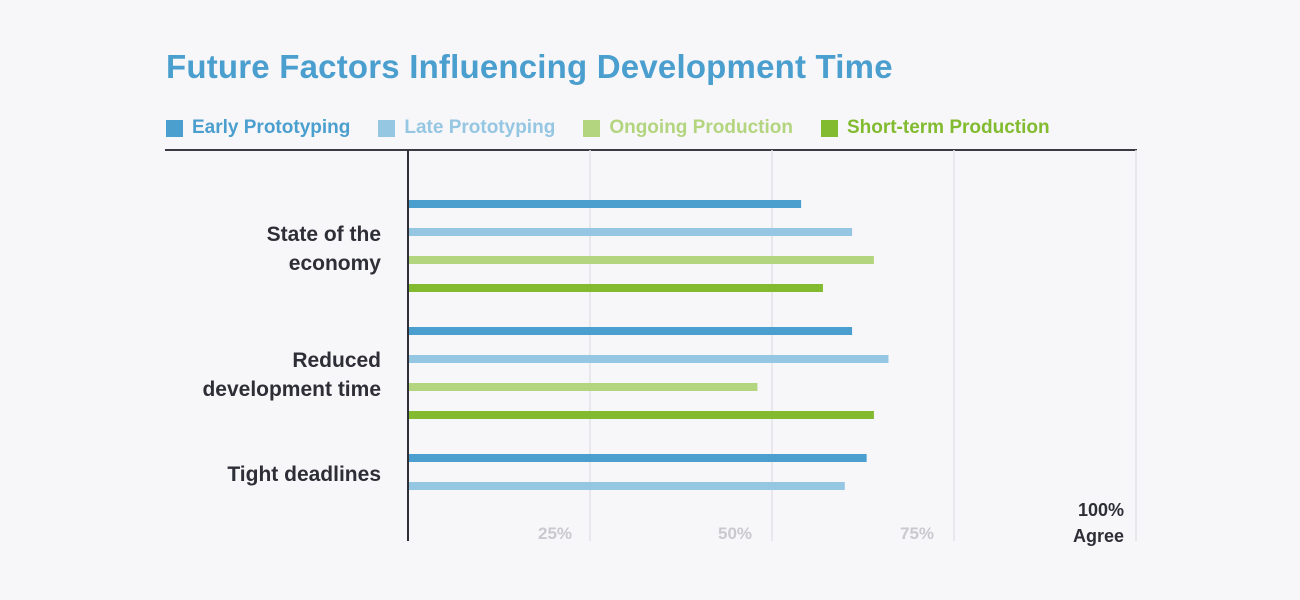  What do you see at coordinates (641, 415) in the screenshot?
I see `bar-reduced-development-time-short-term-production` at bounding box center [641, 415].